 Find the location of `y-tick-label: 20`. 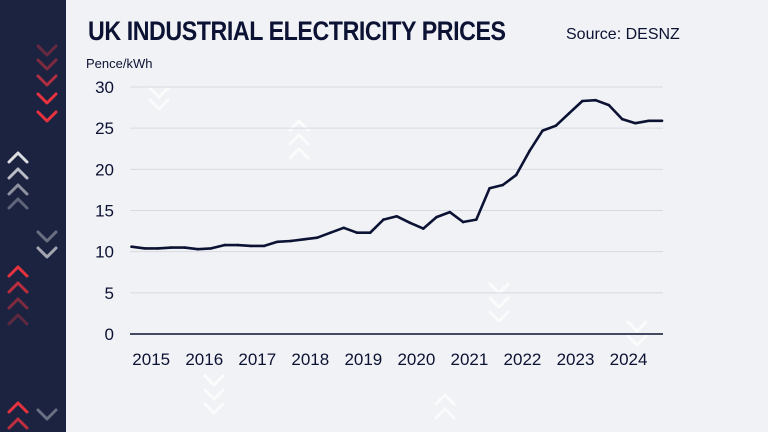

y-tick-label: 20 is located at coordinates (104, 169).